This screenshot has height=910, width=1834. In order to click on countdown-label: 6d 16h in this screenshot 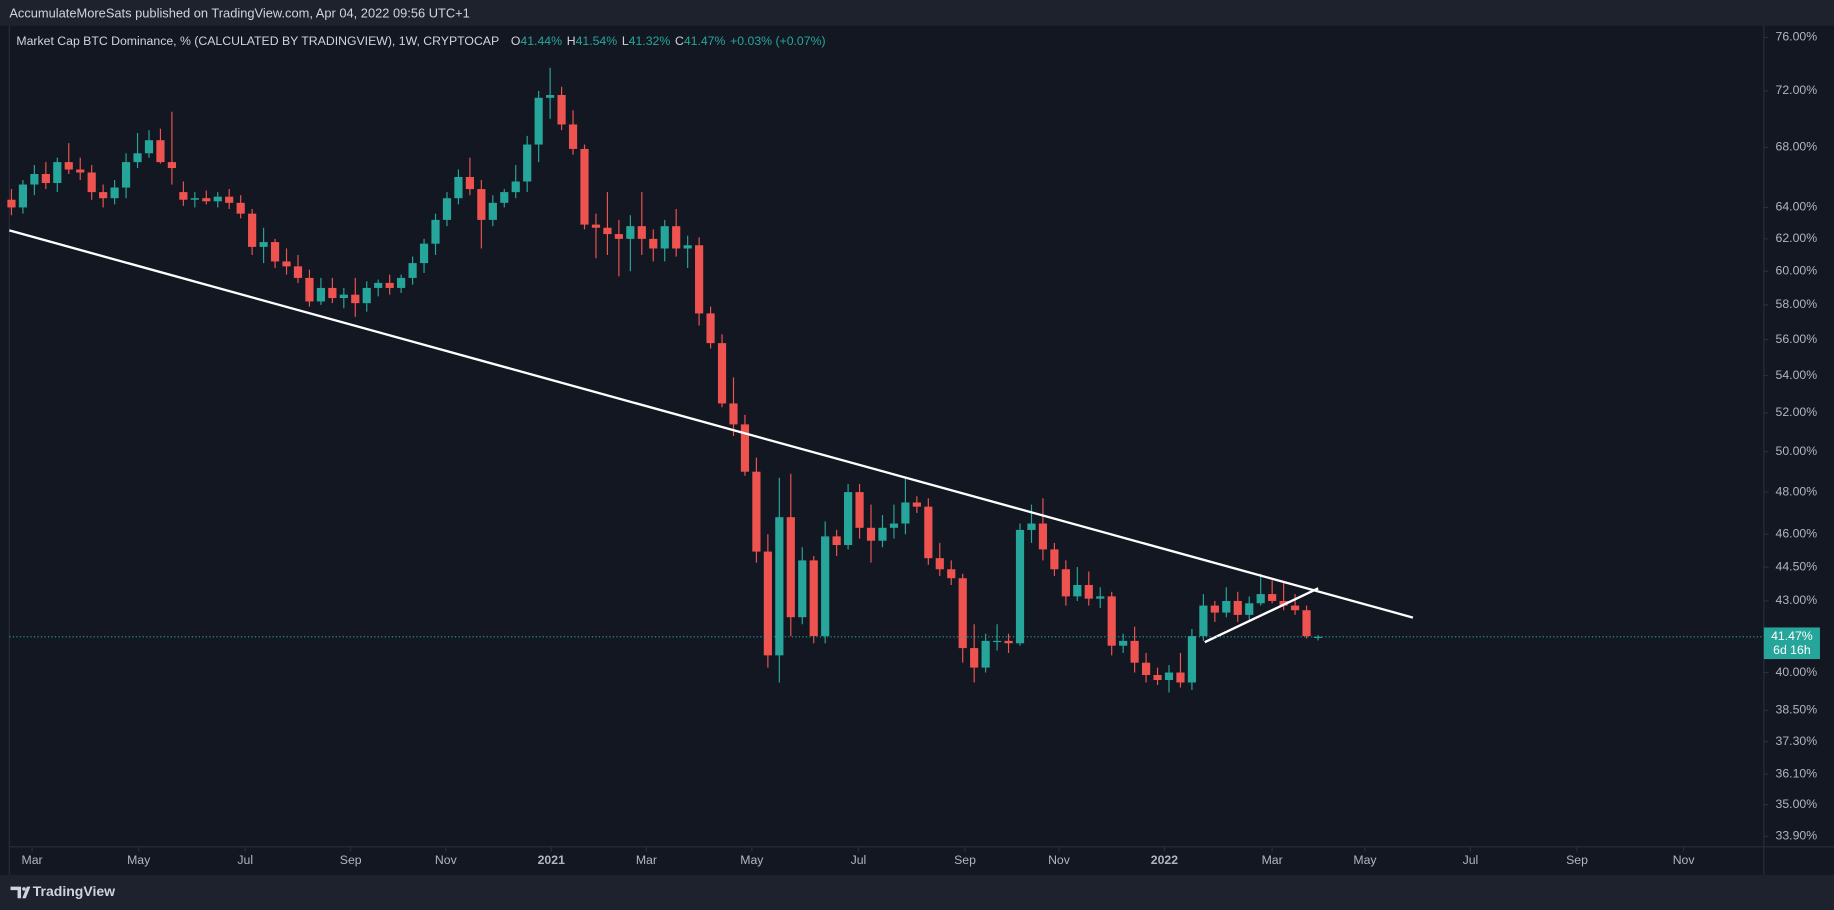, I will do `click(1792, 650)`.